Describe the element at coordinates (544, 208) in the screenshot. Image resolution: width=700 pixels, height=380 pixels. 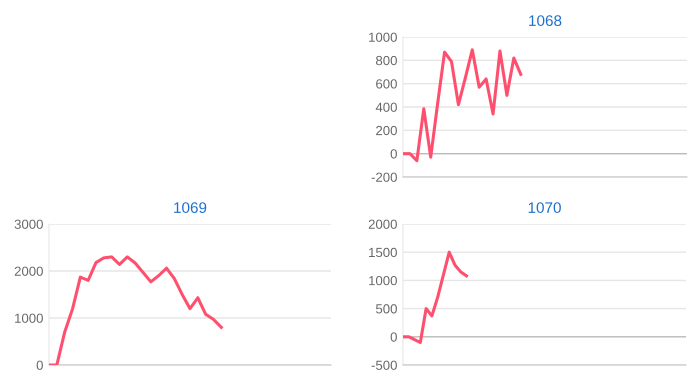
I see `chart-title: 1070` at that location.